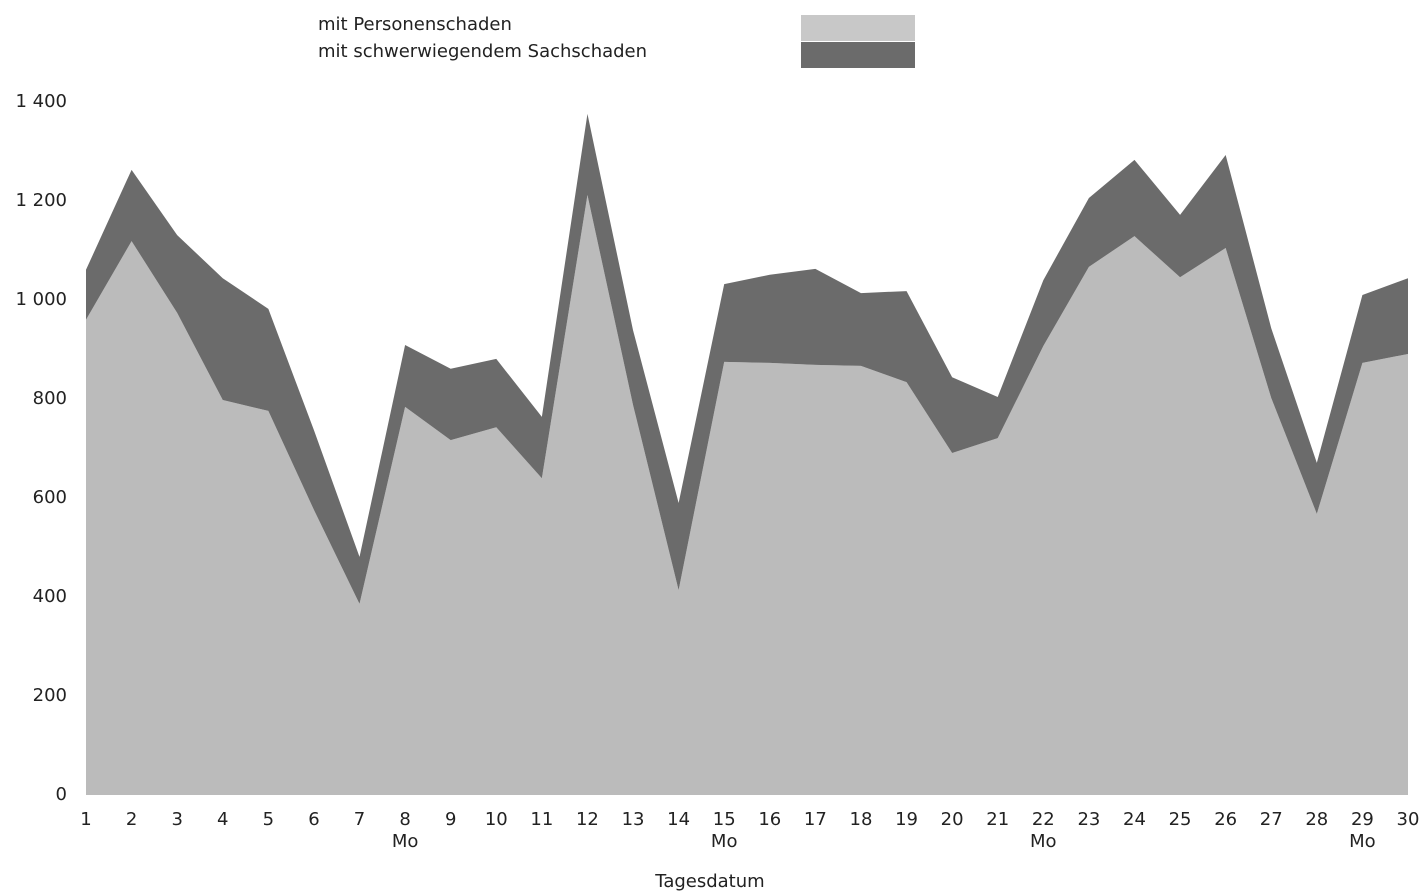 The height and width of the screenshot is (893, 1421). I want to click on x-tick-label: 6, so click(313, 819).